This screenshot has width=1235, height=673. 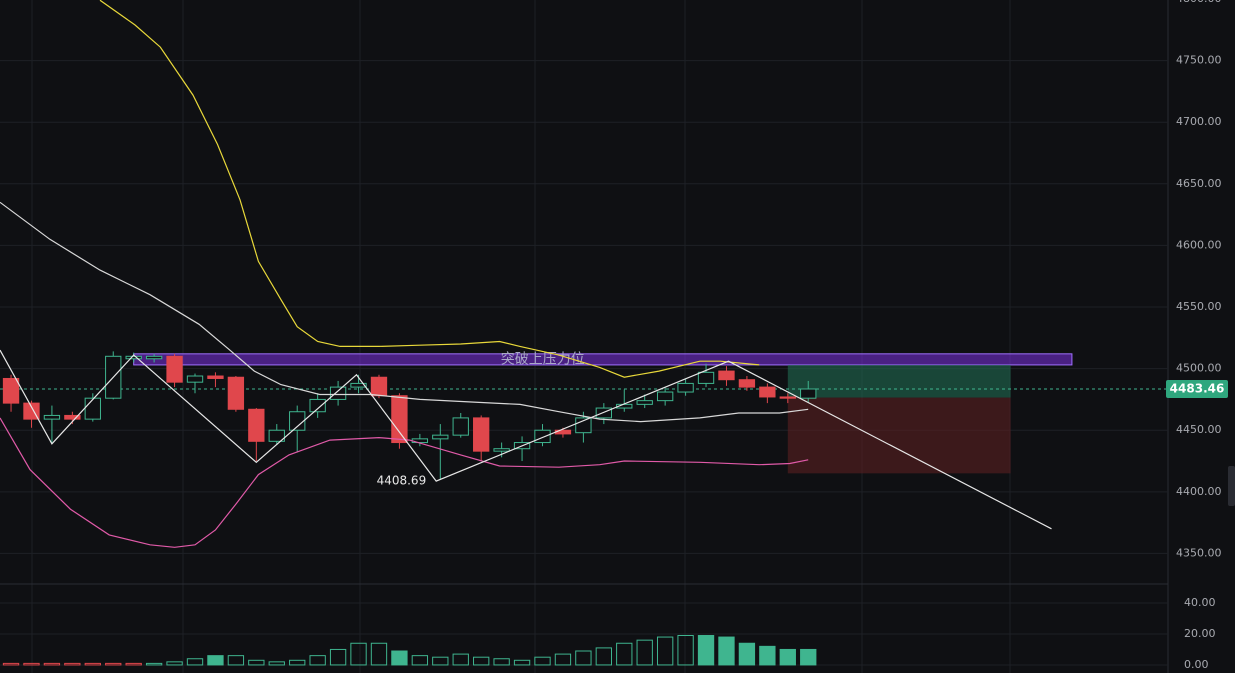 I want to click on volume-tick-label: 0.00, so click(x=1196, y=664).